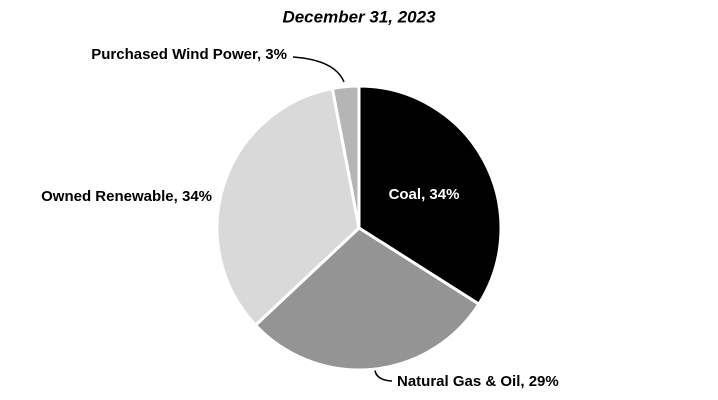  I want to click on slice-label: Owned Renewable, 34%, so click(126, 196).